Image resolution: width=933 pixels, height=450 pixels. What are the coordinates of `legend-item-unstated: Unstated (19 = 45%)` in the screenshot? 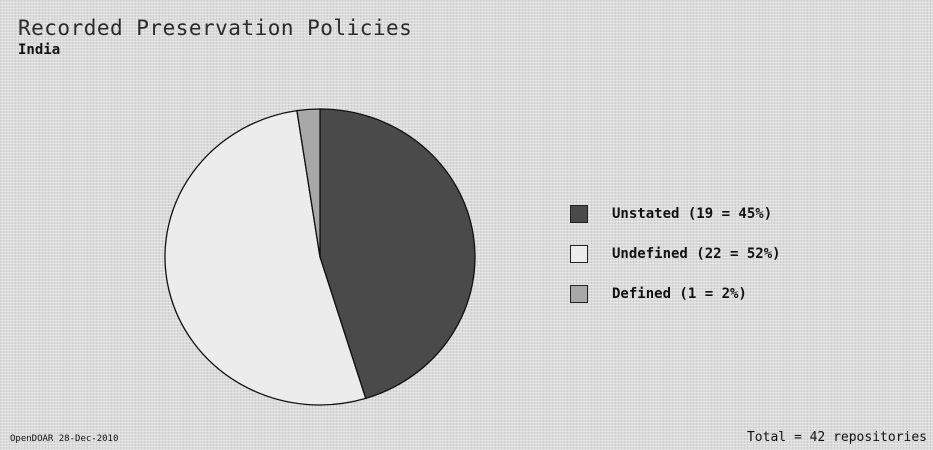 It's located at (675, 214).